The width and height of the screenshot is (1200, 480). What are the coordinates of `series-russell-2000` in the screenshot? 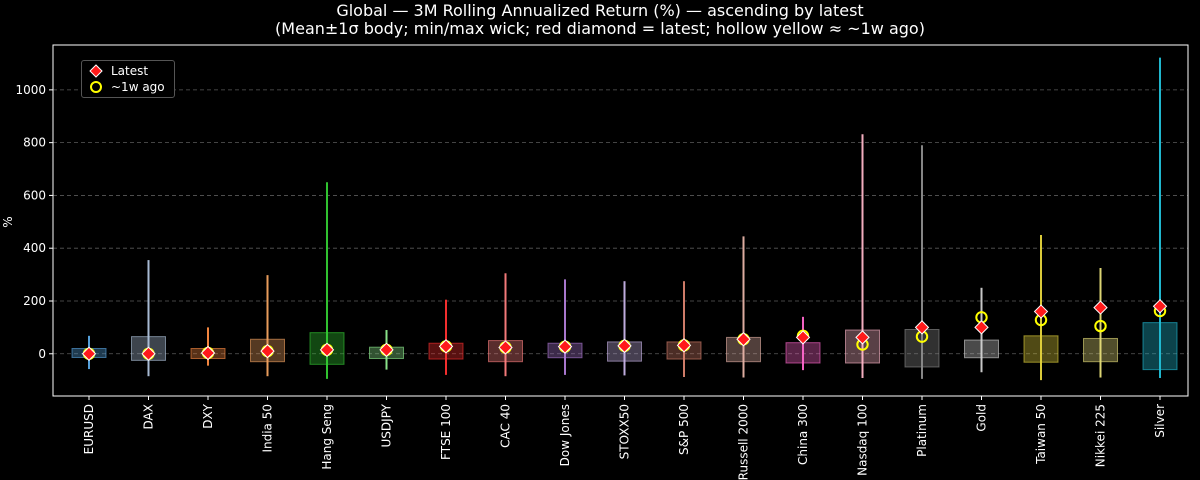 It's located at (743, 307).